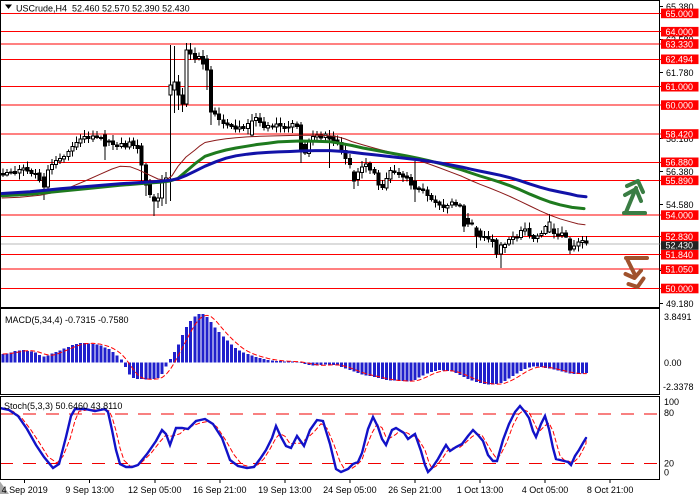  I want to click on svg-text: 0, so click(666, 473).